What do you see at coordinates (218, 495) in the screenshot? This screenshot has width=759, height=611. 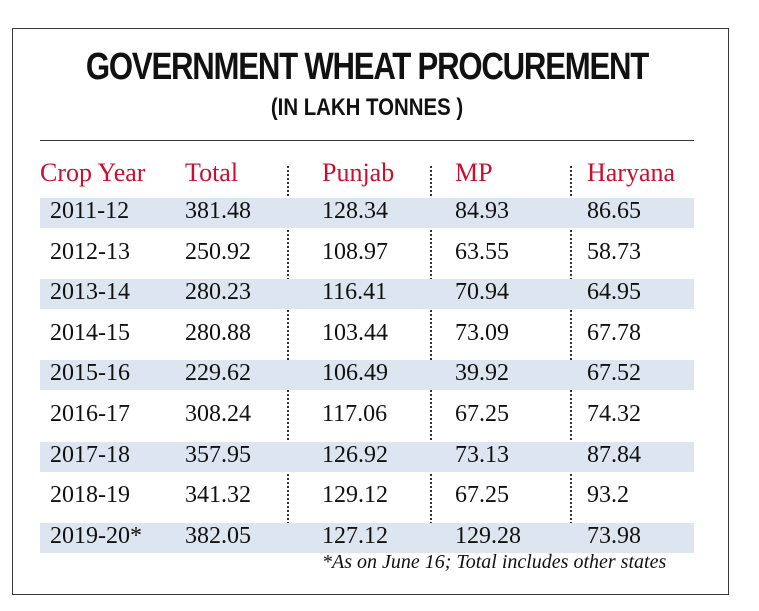 I see `table-cell: 341.32` at bounding box center [218, 495].